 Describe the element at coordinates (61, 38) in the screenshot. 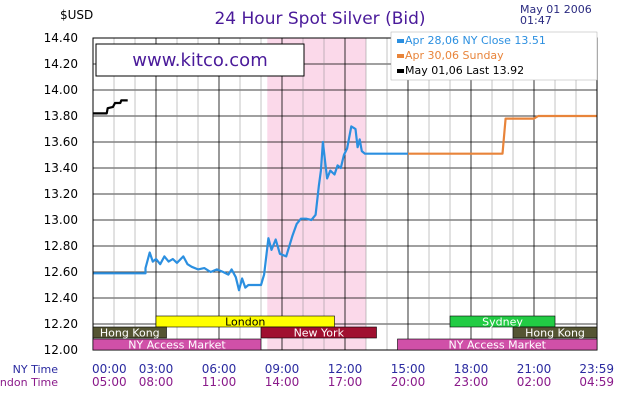

I see `y-tick-label: 14.40` at that location.